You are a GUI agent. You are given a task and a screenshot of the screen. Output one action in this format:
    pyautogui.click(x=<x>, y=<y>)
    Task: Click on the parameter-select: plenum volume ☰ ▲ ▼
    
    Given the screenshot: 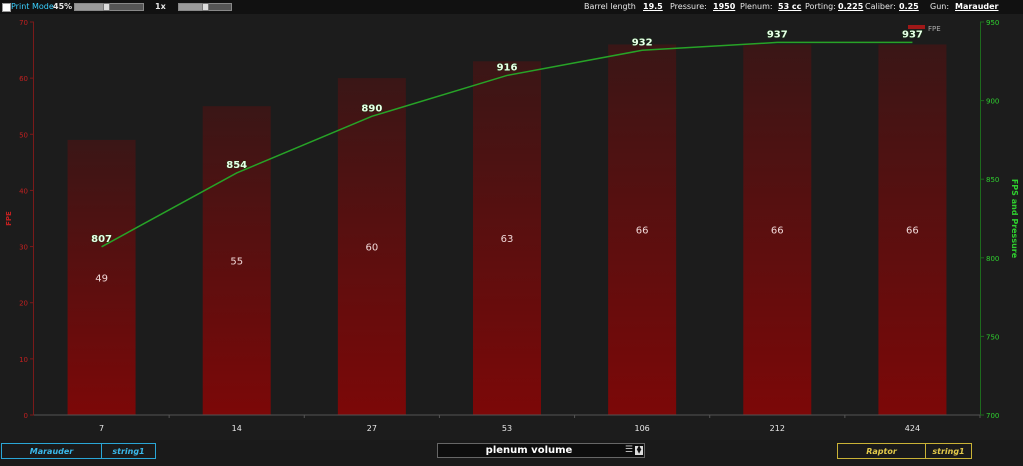 What is the action you would take?
    pyautogui.click(x=541, y=450)
    